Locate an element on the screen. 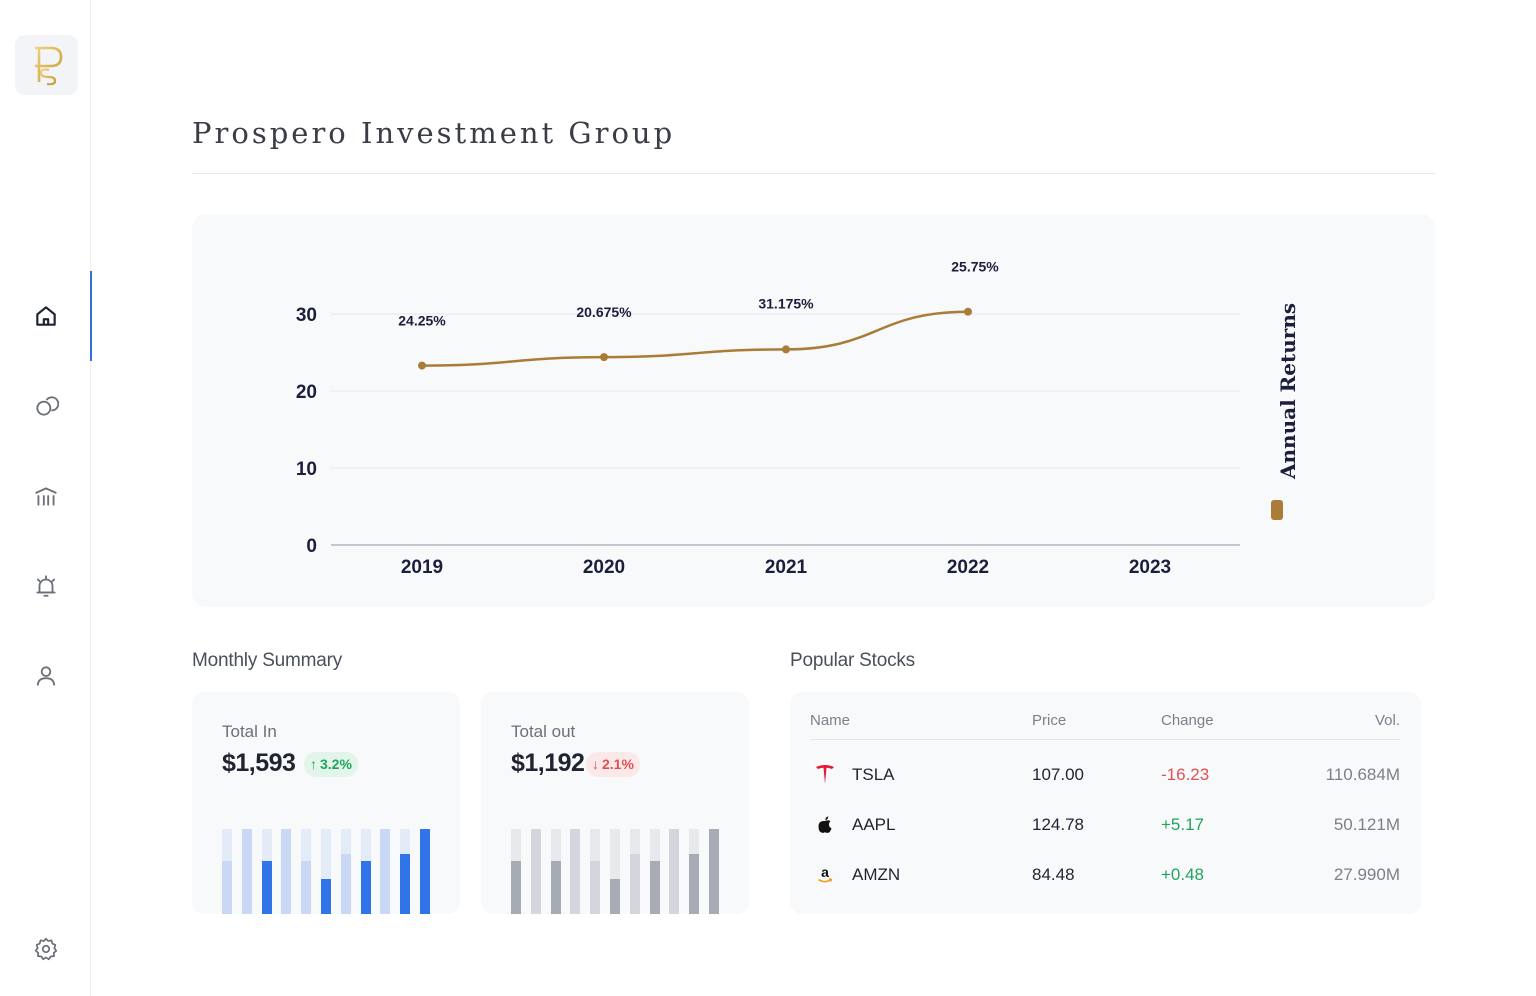  stock-symbol: AAPL is located at coordinates (874, 824).